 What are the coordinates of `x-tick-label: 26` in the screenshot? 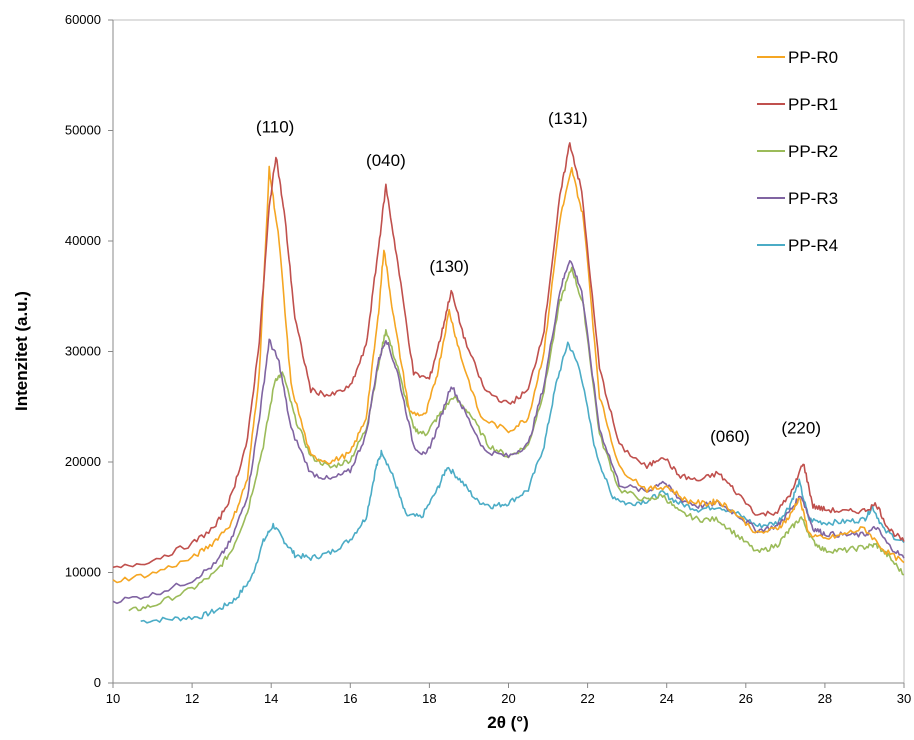 It's located at (746, 698).